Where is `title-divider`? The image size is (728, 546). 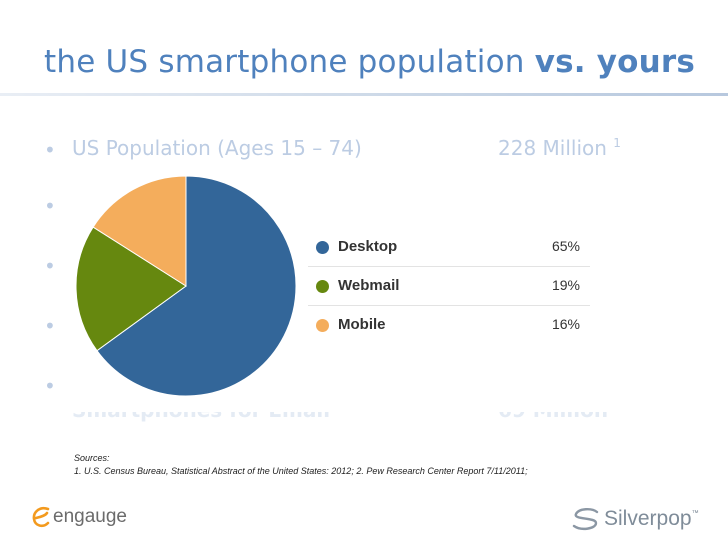
title-divider is located at coordinates (364, 94).